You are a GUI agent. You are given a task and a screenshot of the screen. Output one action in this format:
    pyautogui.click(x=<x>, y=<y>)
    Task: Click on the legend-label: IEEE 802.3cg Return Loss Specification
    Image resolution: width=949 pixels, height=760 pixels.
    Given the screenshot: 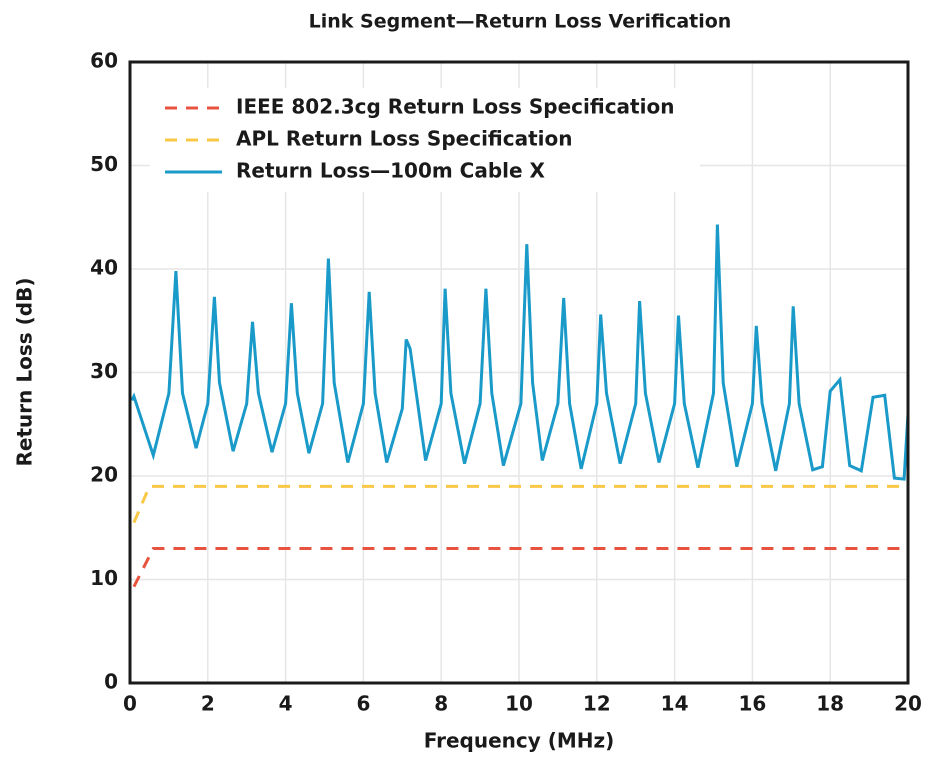 What is the action you would take?
    pyautogui.click(x=455, y=107)
    